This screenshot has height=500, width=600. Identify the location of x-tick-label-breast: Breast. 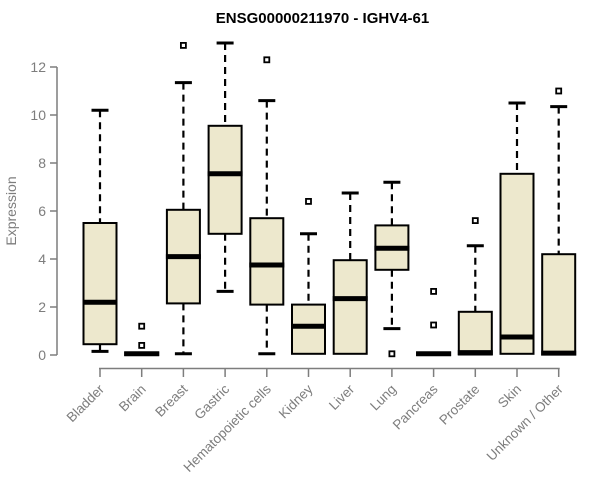
(171, 400).